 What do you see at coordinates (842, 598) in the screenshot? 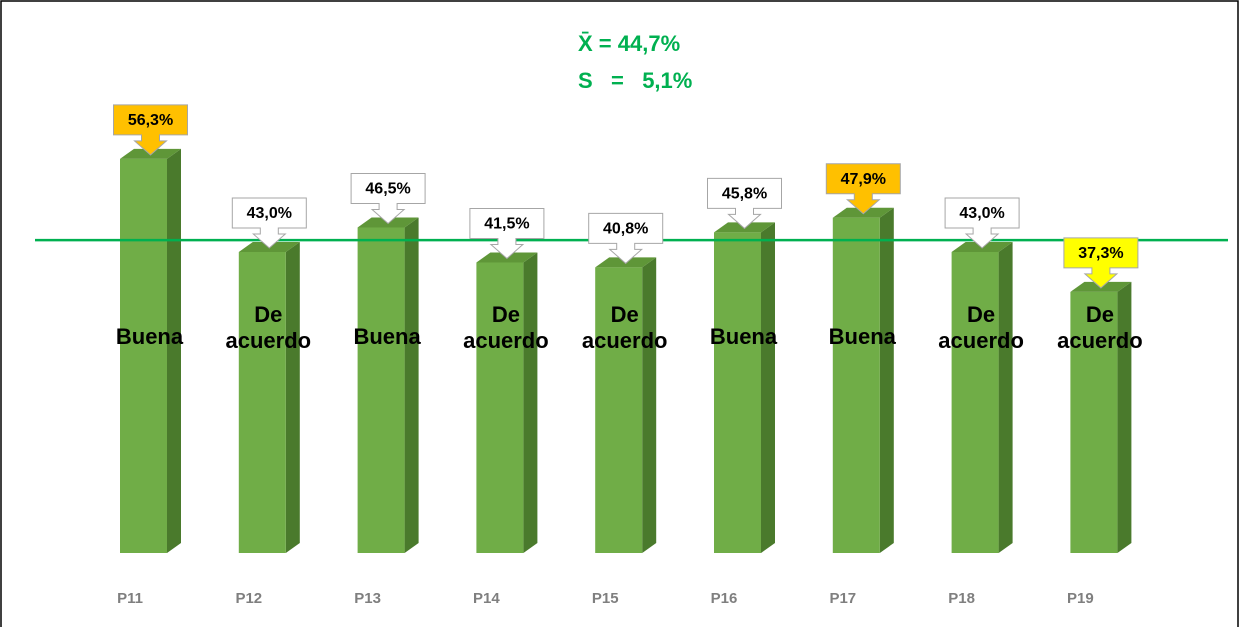
I see `x-tick-label: P17` at bounding box center [842, 598].